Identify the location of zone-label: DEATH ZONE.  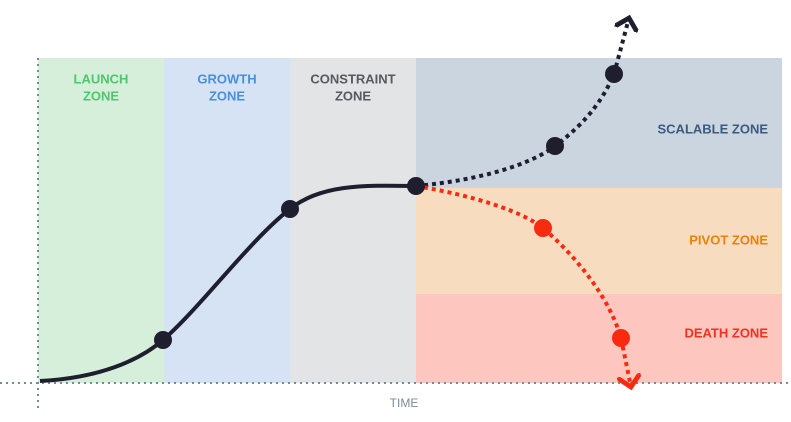
(726, 332).